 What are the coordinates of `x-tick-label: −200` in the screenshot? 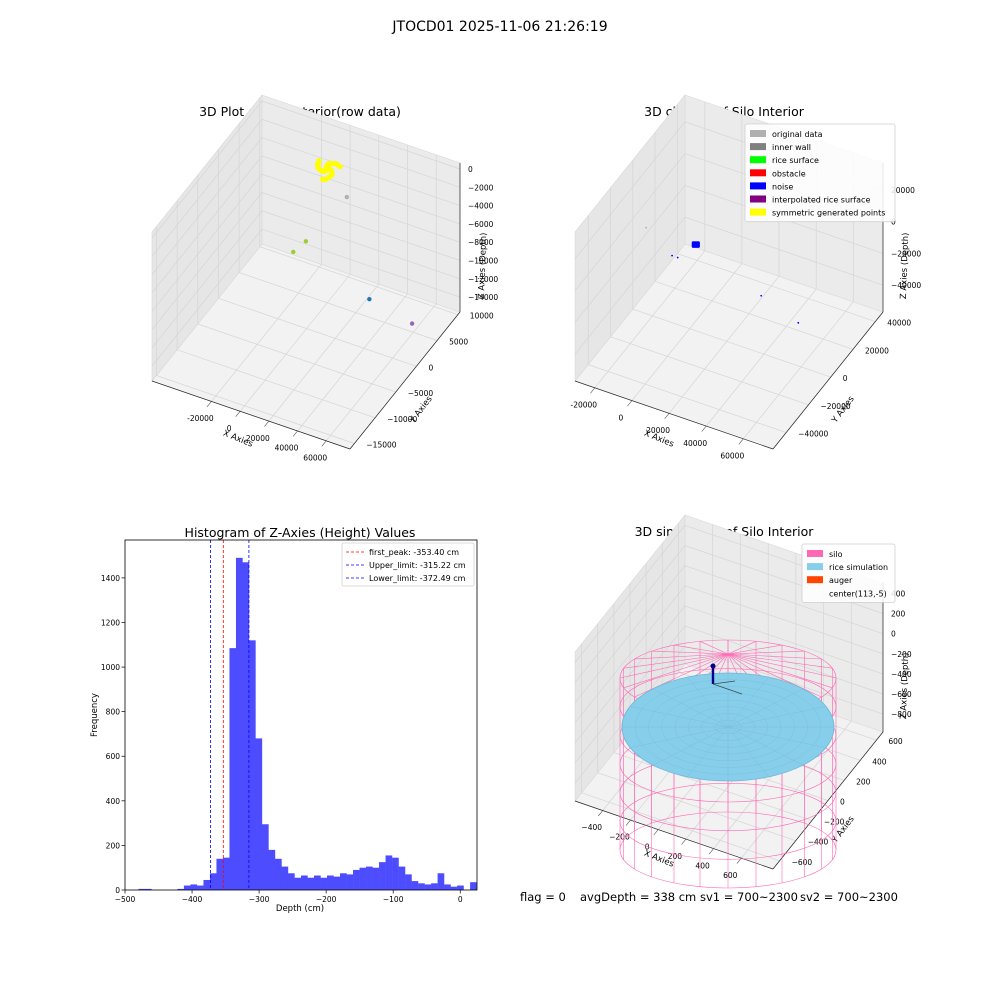 It's located at (619, 837).